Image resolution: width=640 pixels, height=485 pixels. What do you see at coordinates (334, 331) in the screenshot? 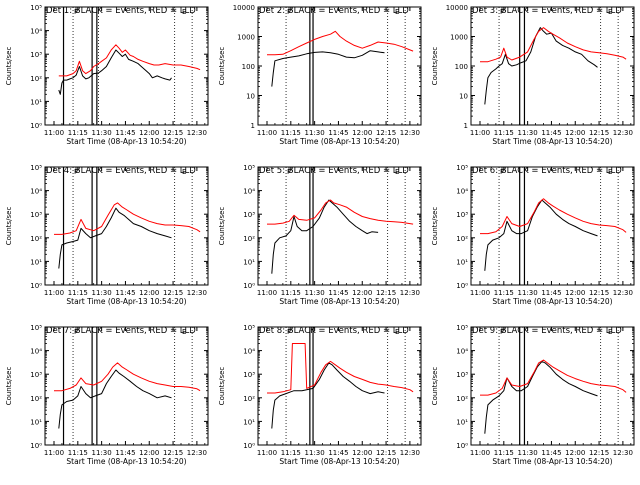
I see `panel-title: Det 8: BLACK = Events, RED = LLD` at bounding box center [334, 331].